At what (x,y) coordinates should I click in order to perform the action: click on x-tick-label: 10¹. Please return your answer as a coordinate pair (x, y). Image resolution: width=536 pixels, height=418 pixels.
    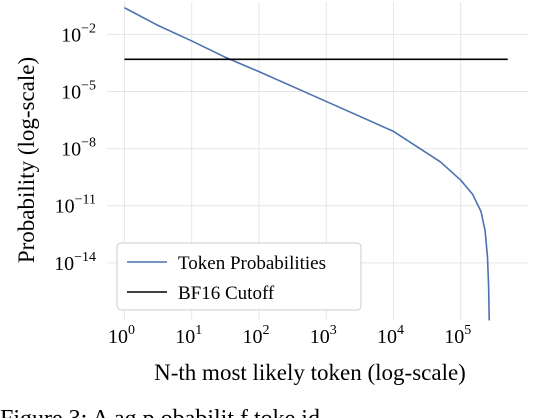
    Looking at the image, I should click on (188, 335).